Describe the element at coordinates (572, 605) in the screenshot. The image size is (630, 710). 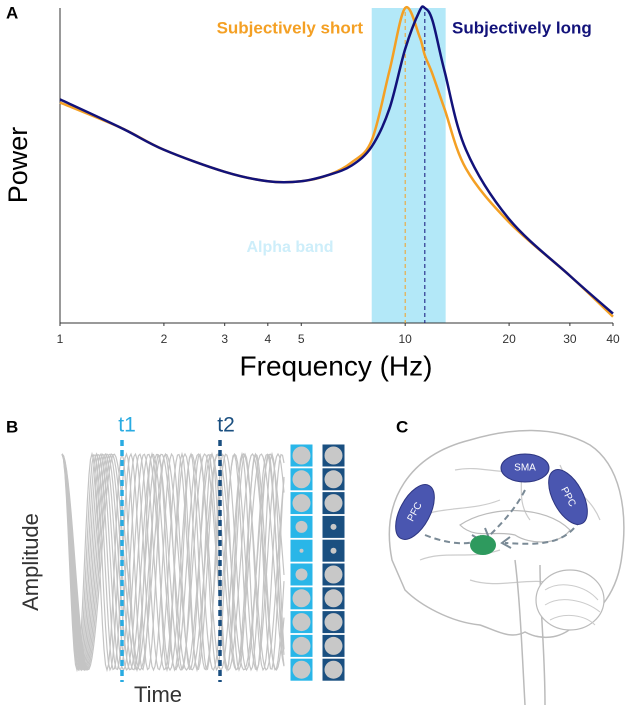
I see `cerebellum-folia` at that location.